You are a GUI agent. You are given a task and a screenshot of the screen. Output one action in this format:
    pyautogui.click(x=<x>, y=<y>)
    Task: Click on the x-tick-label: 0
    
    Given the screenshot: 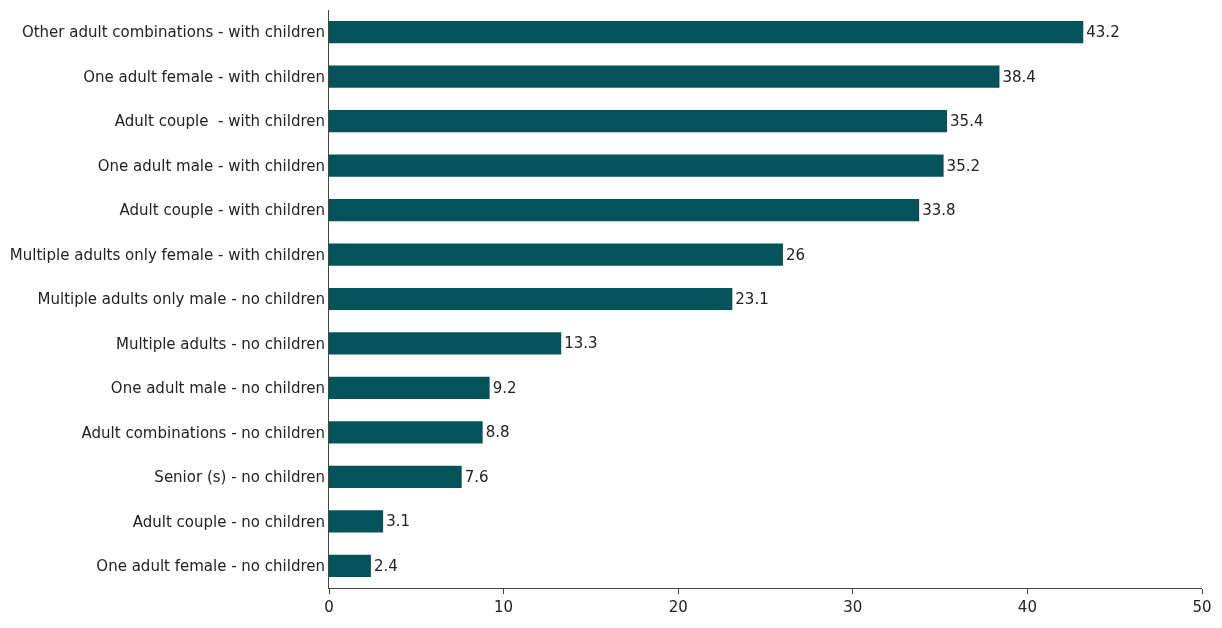 What is the action you would take?
    pyautogui.click(x=329, y=607)
    